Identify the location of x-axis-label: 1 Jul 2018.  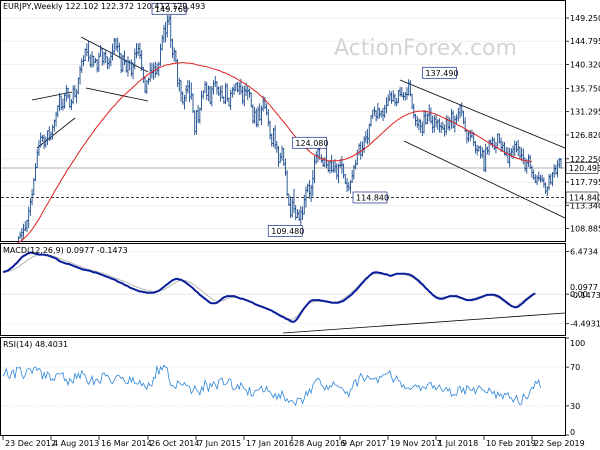
(458, 443).